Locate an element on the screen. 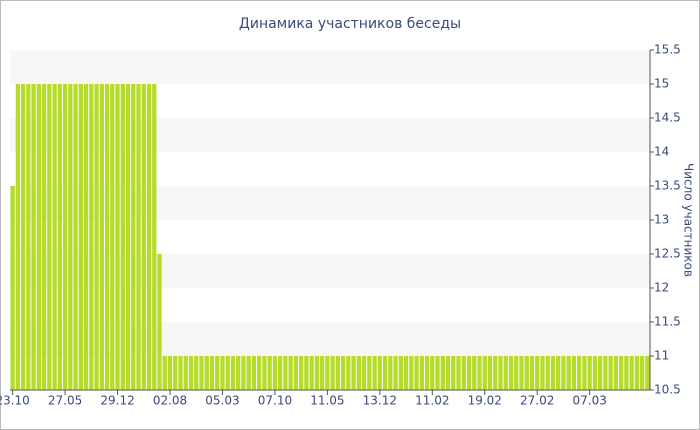  x-tick-label: 11.05 is located at coordinates (327, 401).